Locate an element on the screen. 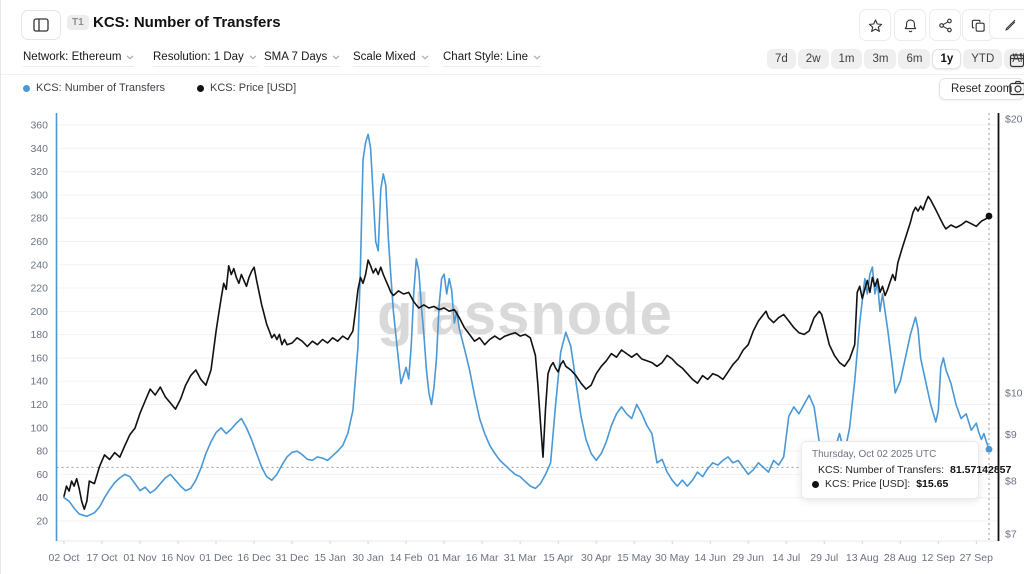  left-axis-tick-label: 200 is located at coordinates (39, 312).